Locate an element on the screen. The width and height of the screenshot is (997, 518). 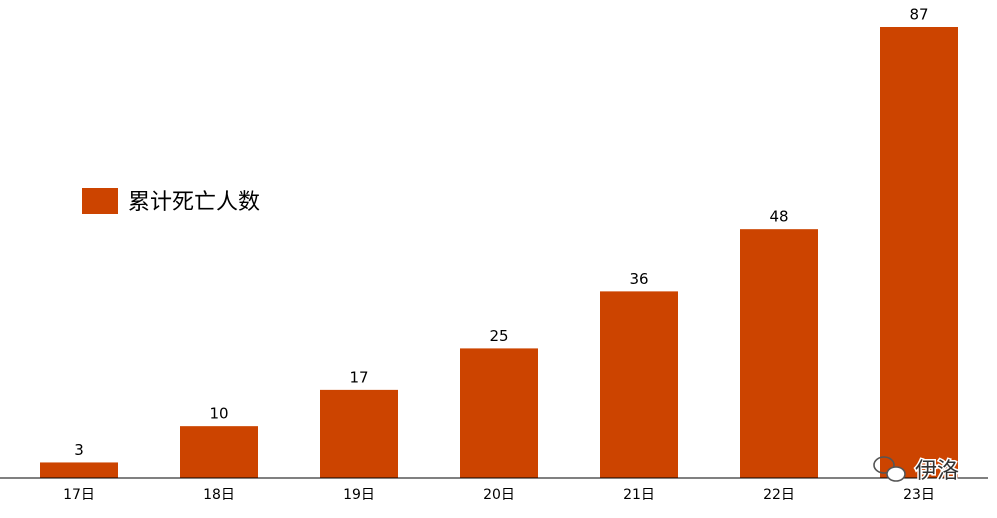
x-tick-label: 18日 is located at coordinates (219, 495).